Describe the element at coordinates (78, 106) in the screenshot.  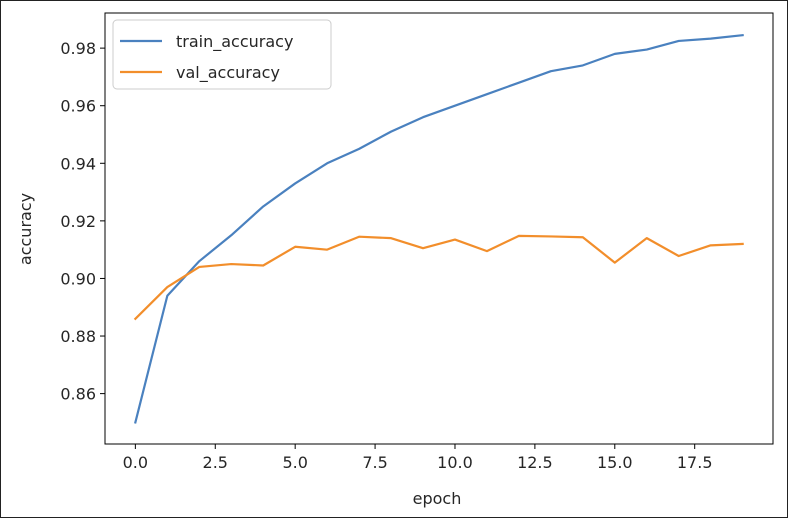
I see `y-tick-label: 0.96` at that location.